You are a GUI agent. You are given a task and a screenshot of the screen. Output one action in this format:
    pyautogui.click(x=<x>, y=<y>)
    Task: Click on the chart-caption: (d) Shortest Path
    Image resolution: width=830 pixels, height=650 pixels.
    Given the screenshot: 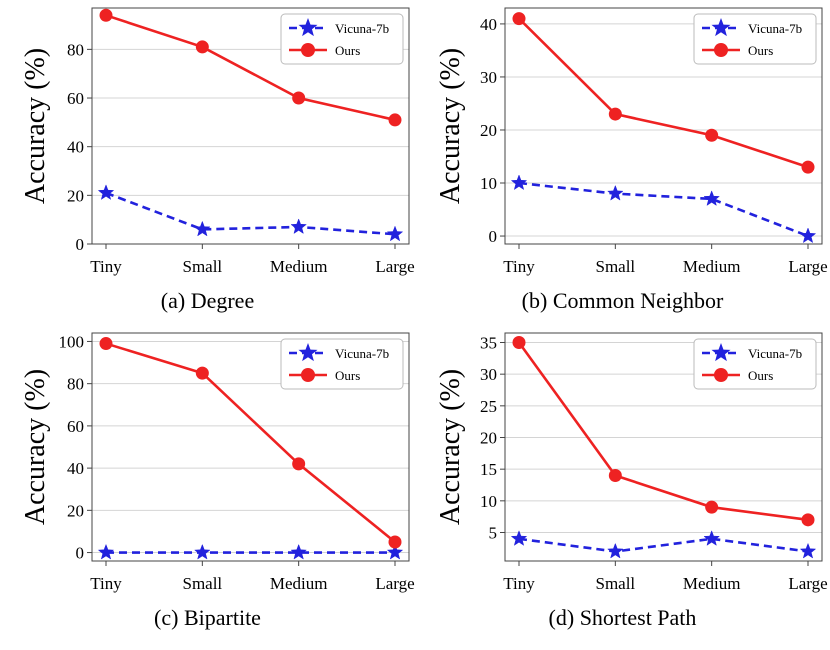 What is the action you would take?
    pyautogui.click(x=622, y=617)
    